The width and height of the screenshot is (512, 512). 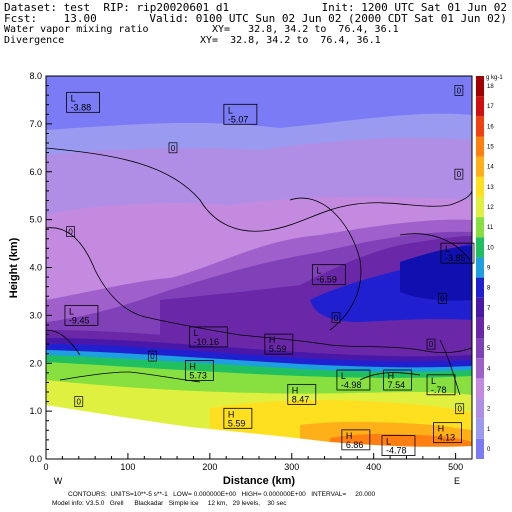 What do you see at coordinates (355, 445) in the screenshot?
I see `extremum-value: 6.86` at bounding box center [355, 445].